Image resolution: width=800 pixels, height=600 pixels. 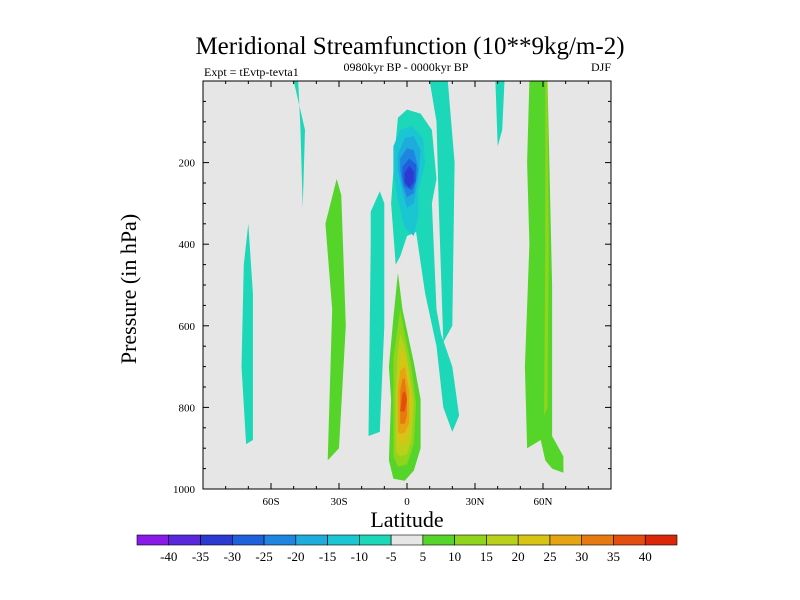 I want to click on colorbar-label: 30, so click(x=581, y=556).